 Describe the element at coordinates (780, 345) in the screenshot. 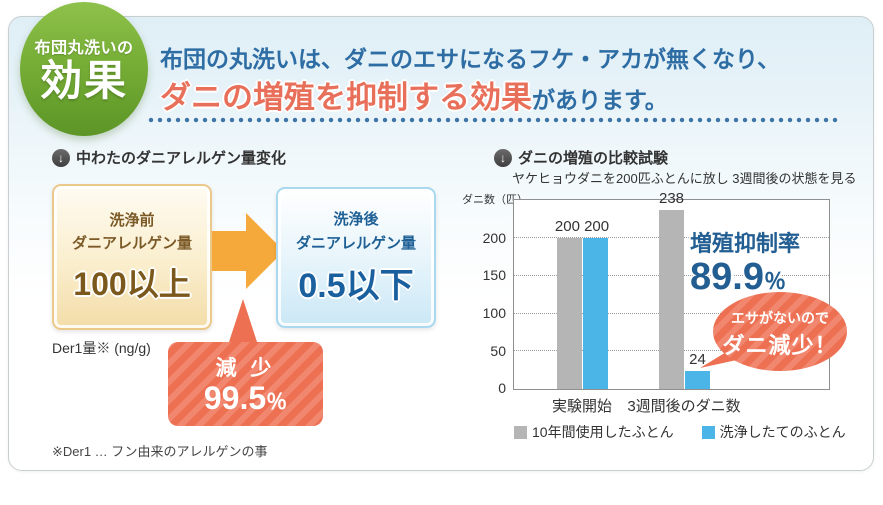

I see `mite-bubble-line2: ダニ減少！` at that location.